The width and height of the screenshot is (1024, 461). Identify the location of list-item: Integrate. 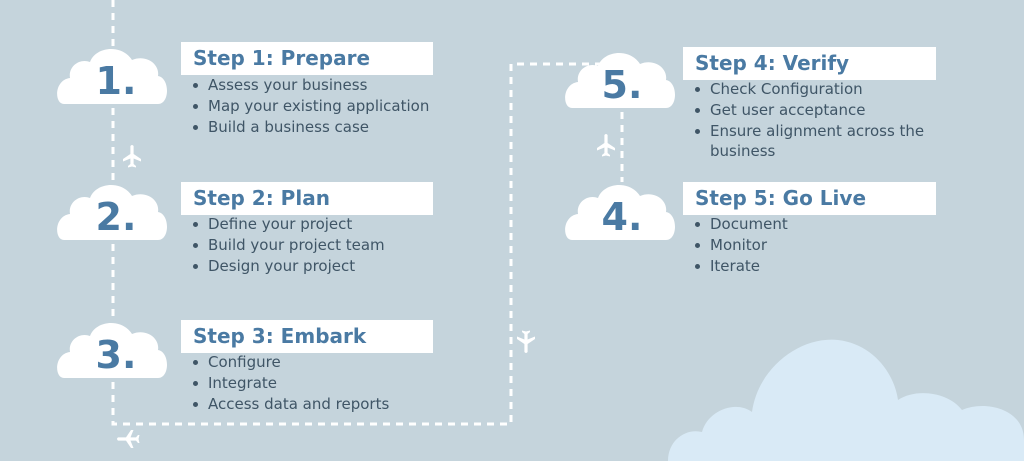
(290, 383).